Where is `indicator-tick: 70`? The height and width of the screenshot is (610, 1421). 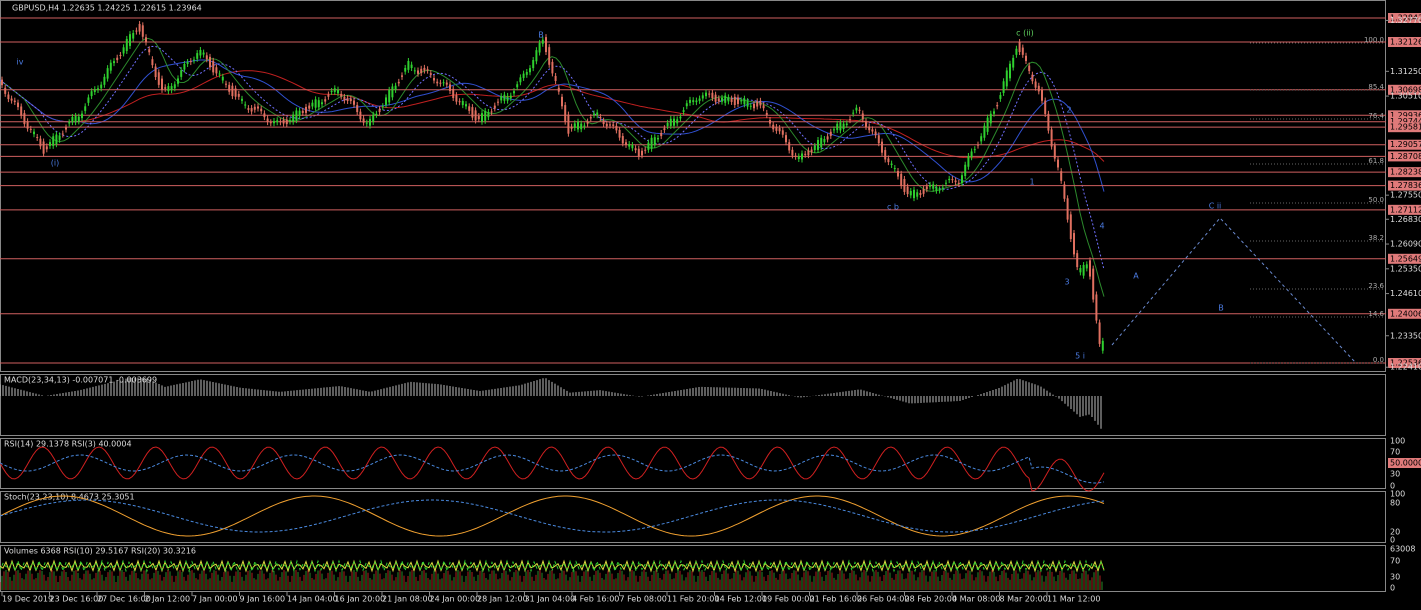 indicator-tick: 70 is located at coordinates (1395, 561).